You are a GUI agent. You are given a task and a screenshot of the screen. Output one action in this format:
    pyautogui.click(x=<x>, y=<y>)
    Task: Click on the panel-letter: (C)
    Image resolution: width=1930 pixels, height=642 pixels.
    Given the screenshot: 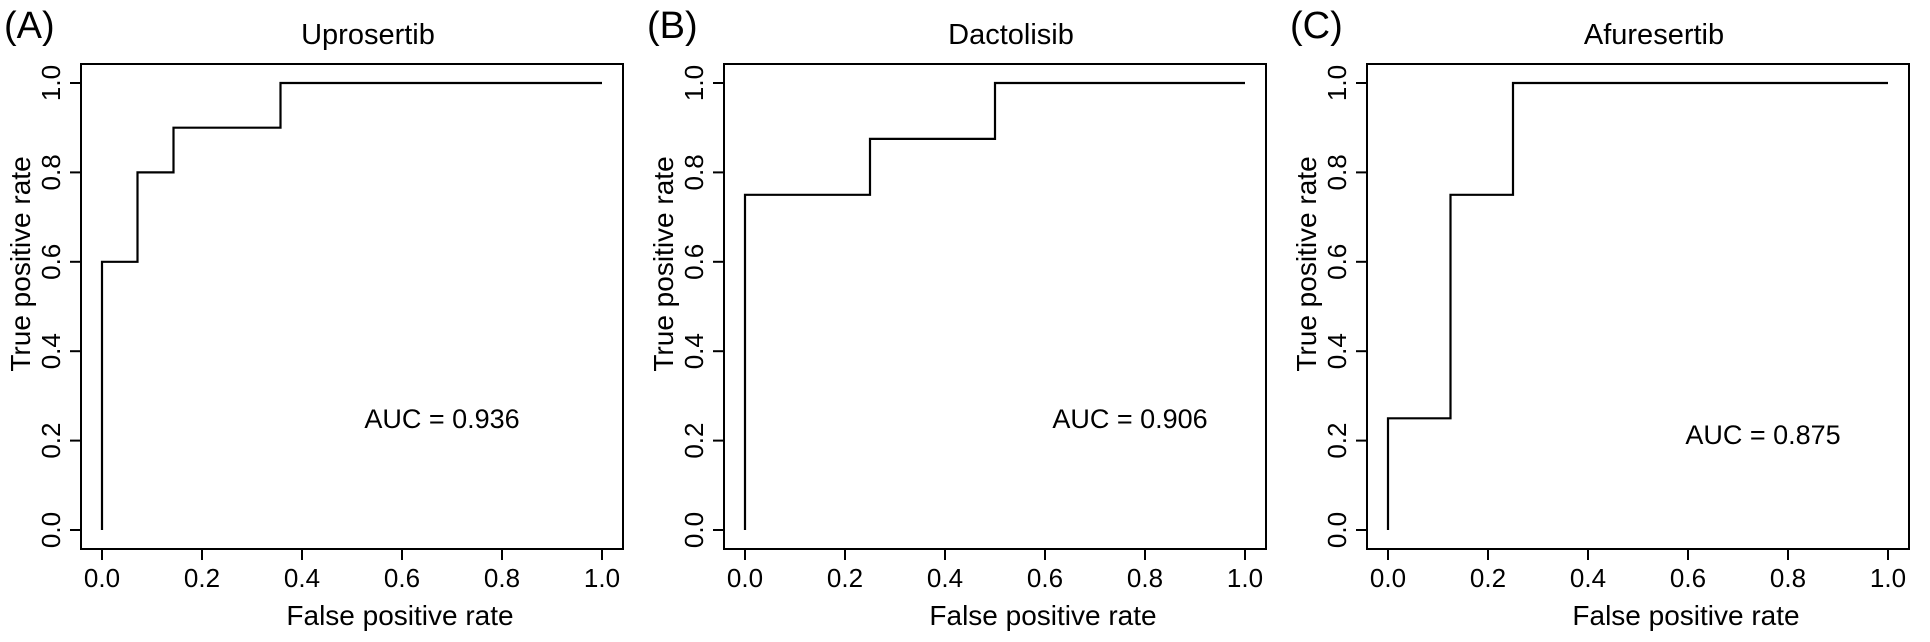 What is the action you would take?
    pyautogui.click(x=1316, y=26)
    